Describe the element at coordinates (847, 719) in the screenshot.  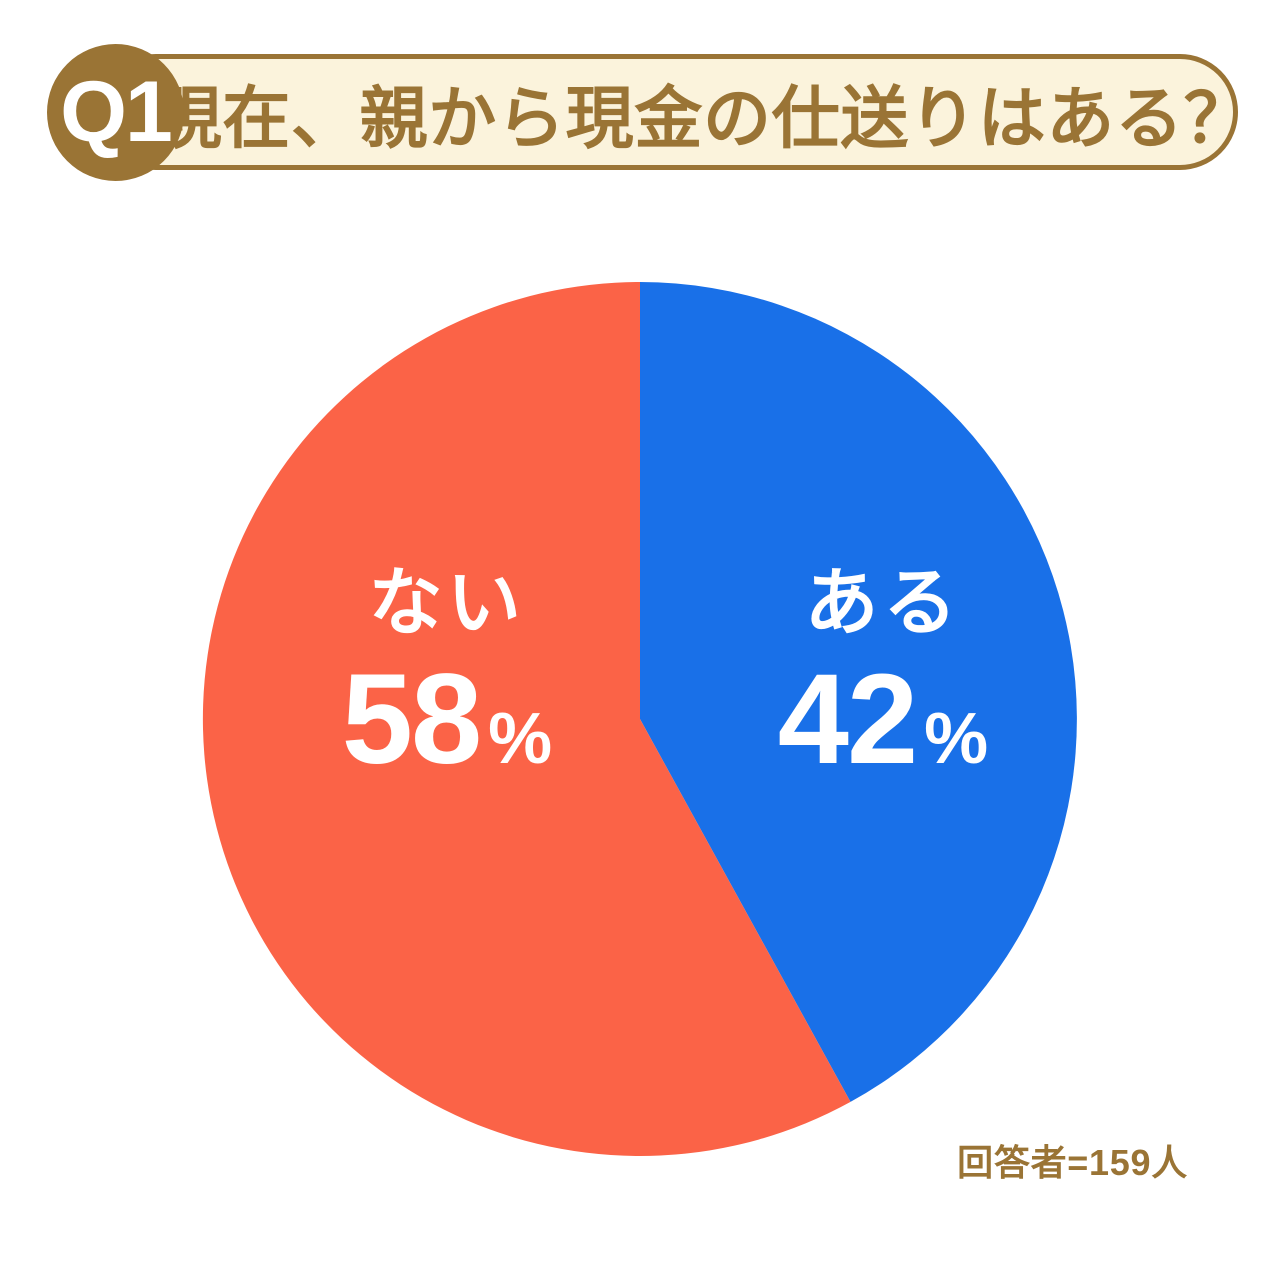
I see `pie-label-aru-number: 42` at that location.